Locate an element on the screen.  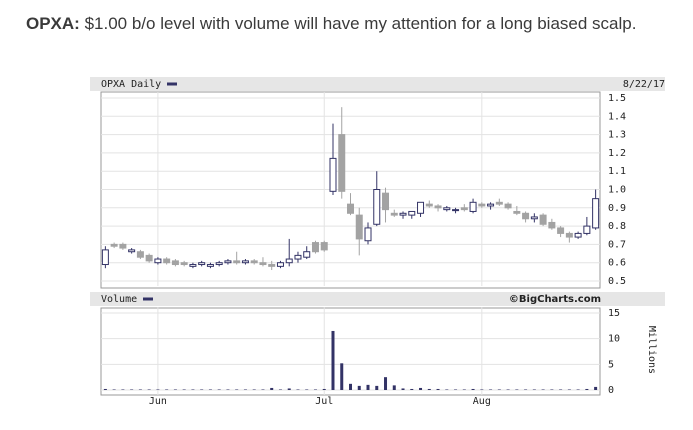
y-tick-label: 0.9 is located at coordinates (617, 208).